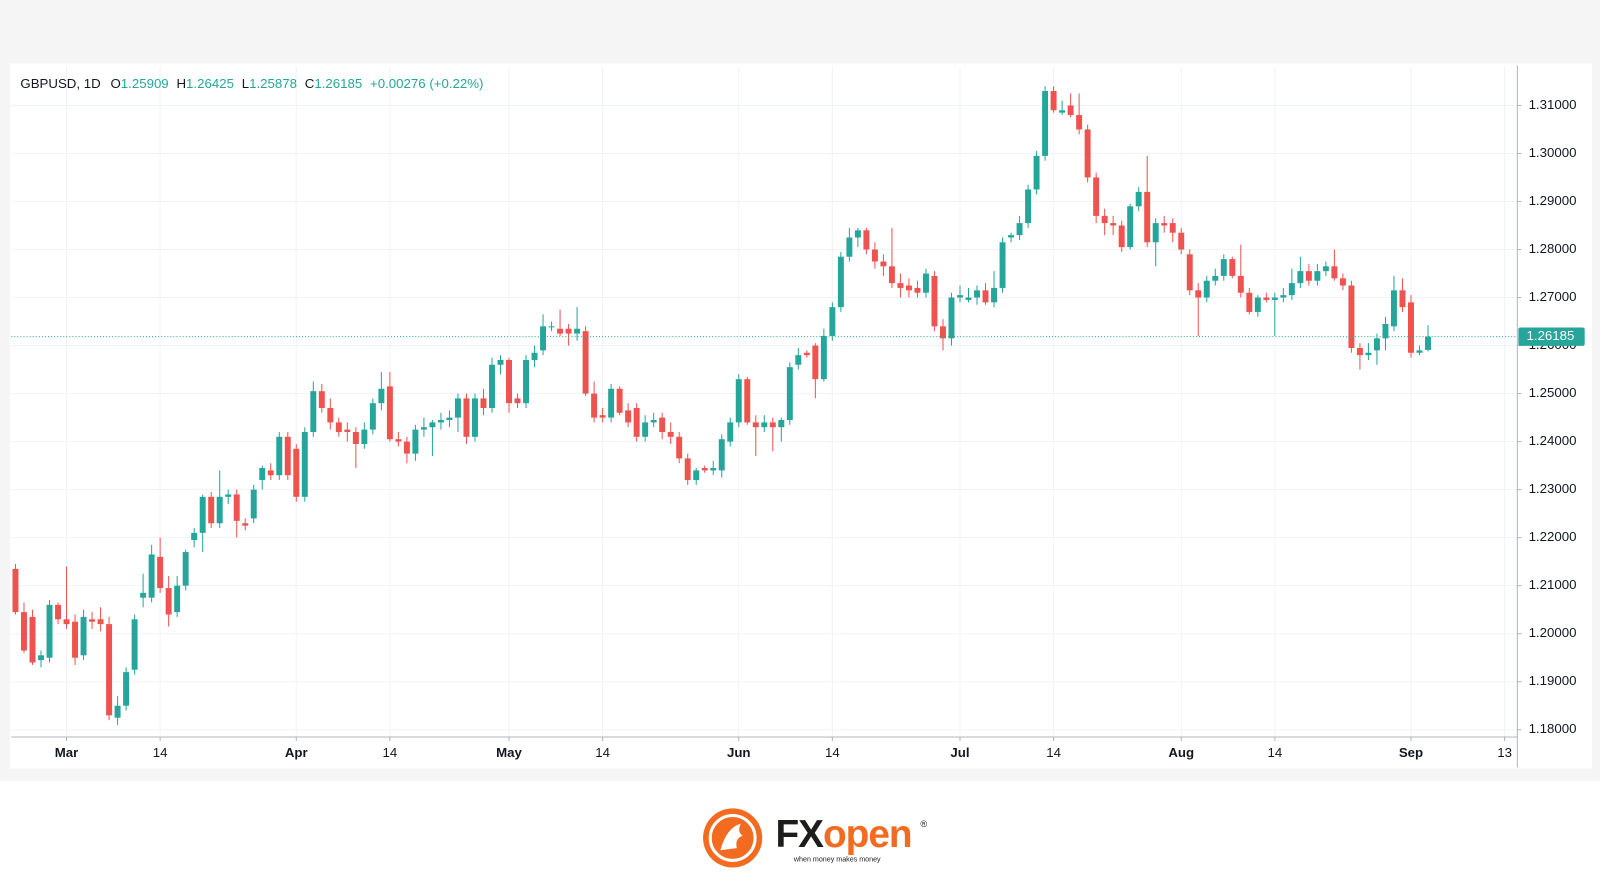  Describe the element at coordinates (1553, 488) in the screenshot. I see `y-tick-label: 1.23000` at that location.